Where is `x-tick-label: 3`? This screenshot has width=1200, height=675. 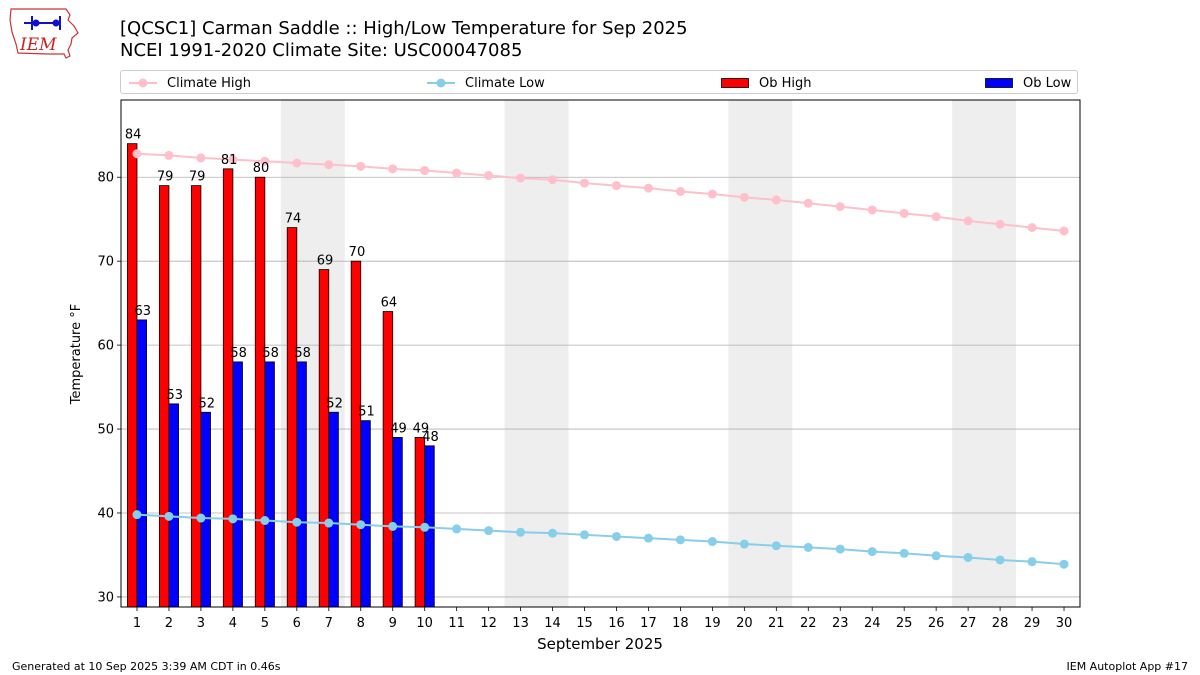 x-tick-label: 3 is located at coordinates (201, 623).